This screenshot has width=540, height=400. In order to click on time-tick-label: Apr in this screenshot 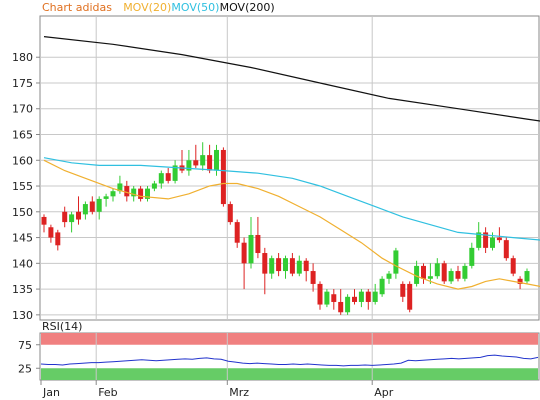, I will do `click(384, 392)`.